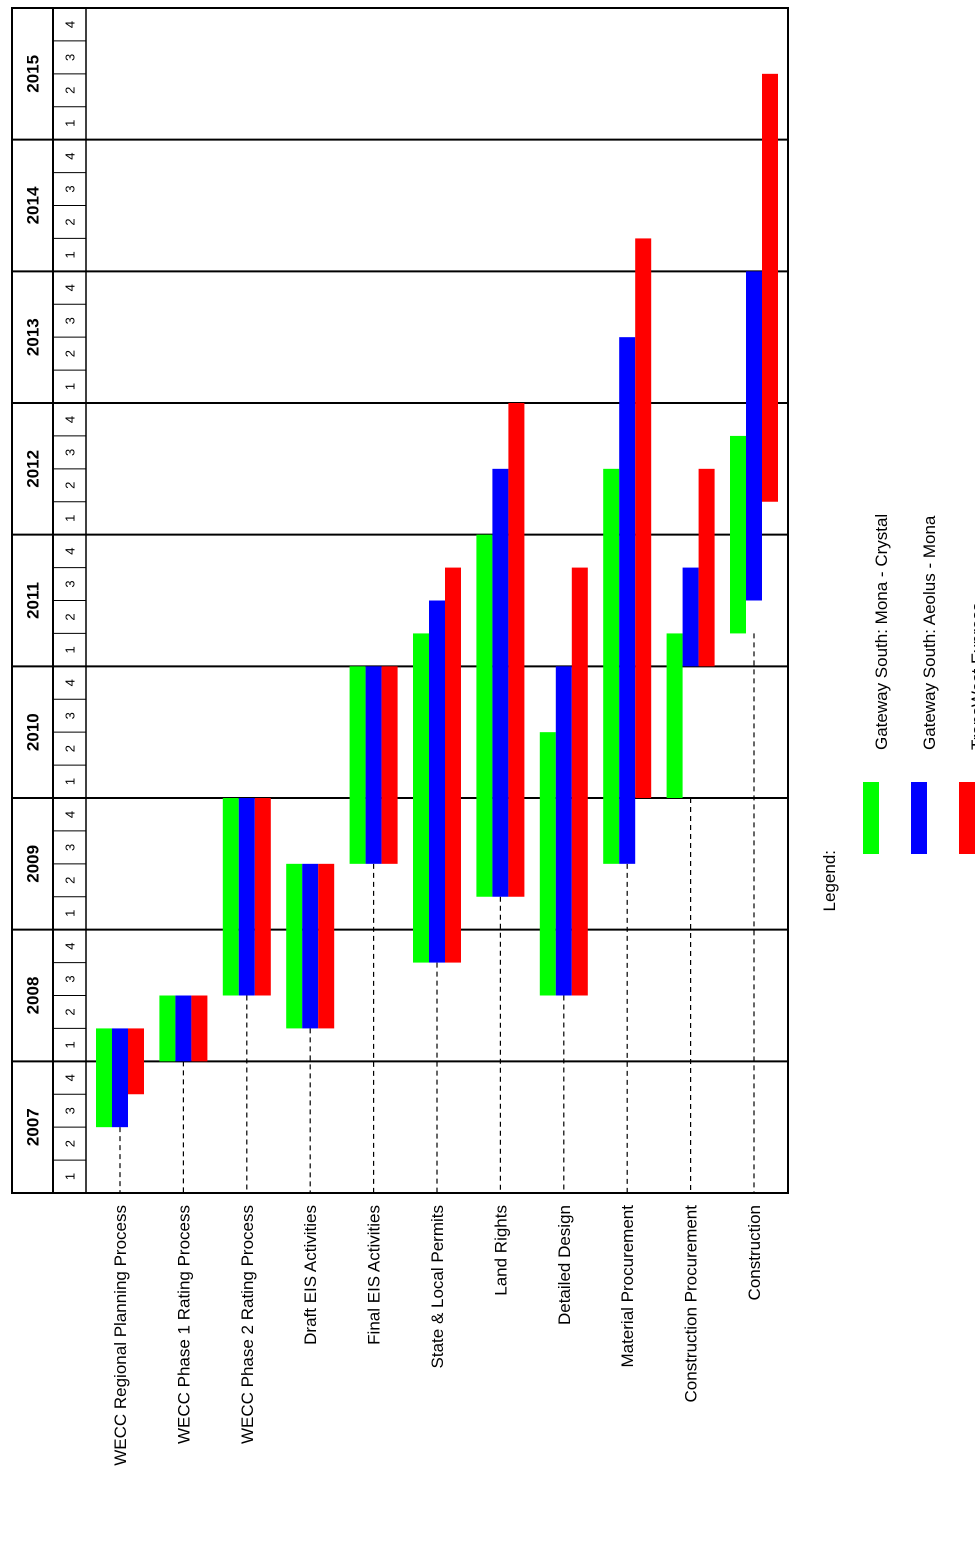  What do you see at coordinates (247, 1324) in the screenshot?
I see `task-label: WECC Phase 2 Rating Process` at bounding box center [247, 1324].